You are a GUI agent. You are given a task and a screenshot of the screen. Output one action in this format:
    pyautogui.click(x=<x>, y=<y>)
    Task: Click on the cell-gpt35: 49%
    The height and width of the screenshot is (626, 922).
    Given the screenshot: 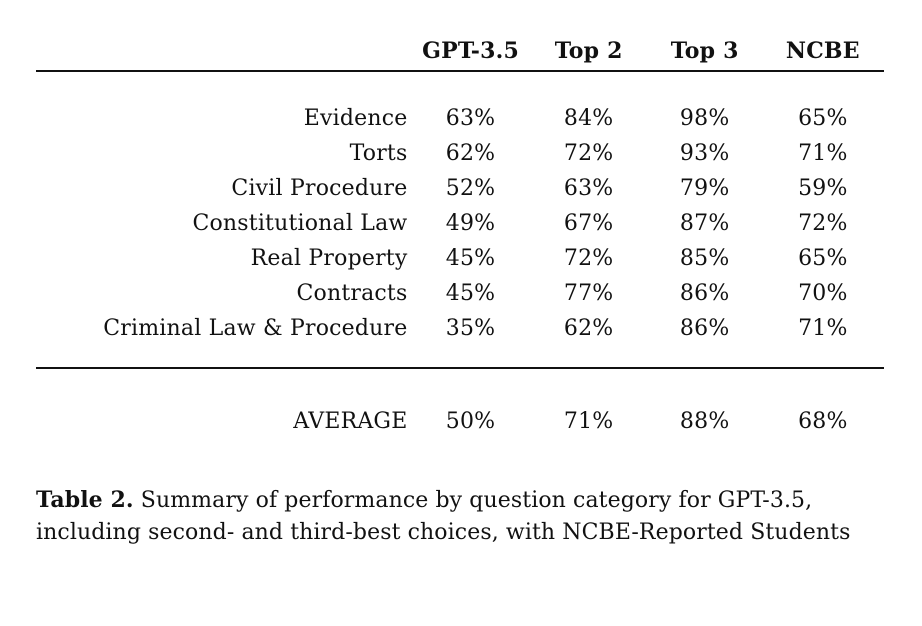 What is the action you would take?
    pyautogui.click(x=470, y=223)
    